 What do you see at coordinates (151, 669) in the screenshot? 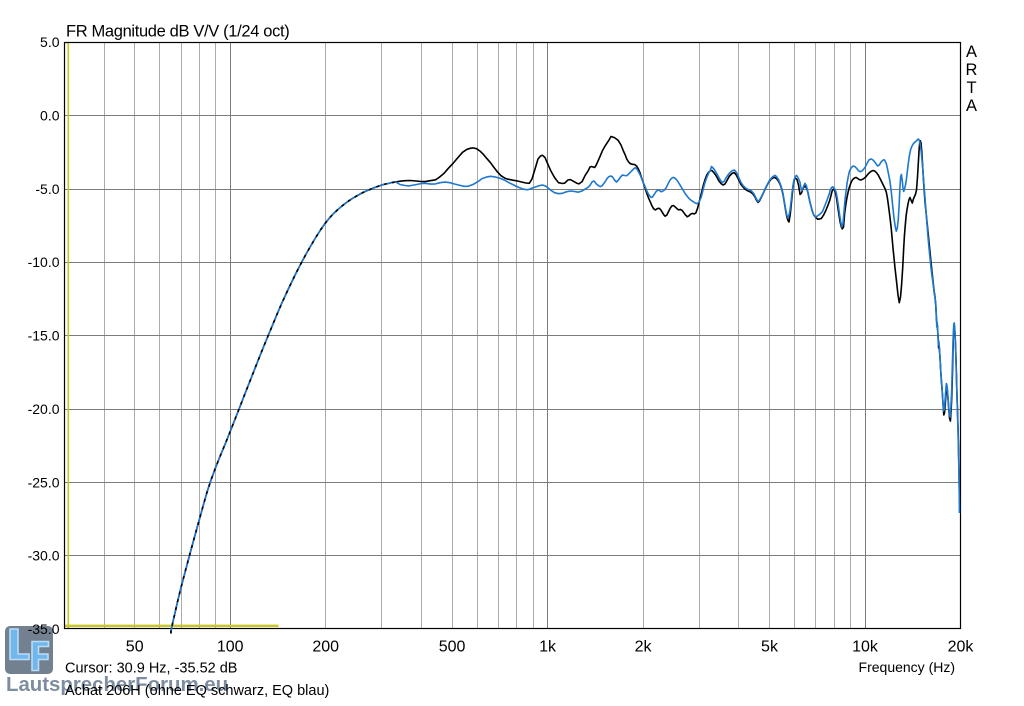
I see `svg-text: Cursor: 30.9 Hz, -35.52 dB` at bounding box center [151, 669].